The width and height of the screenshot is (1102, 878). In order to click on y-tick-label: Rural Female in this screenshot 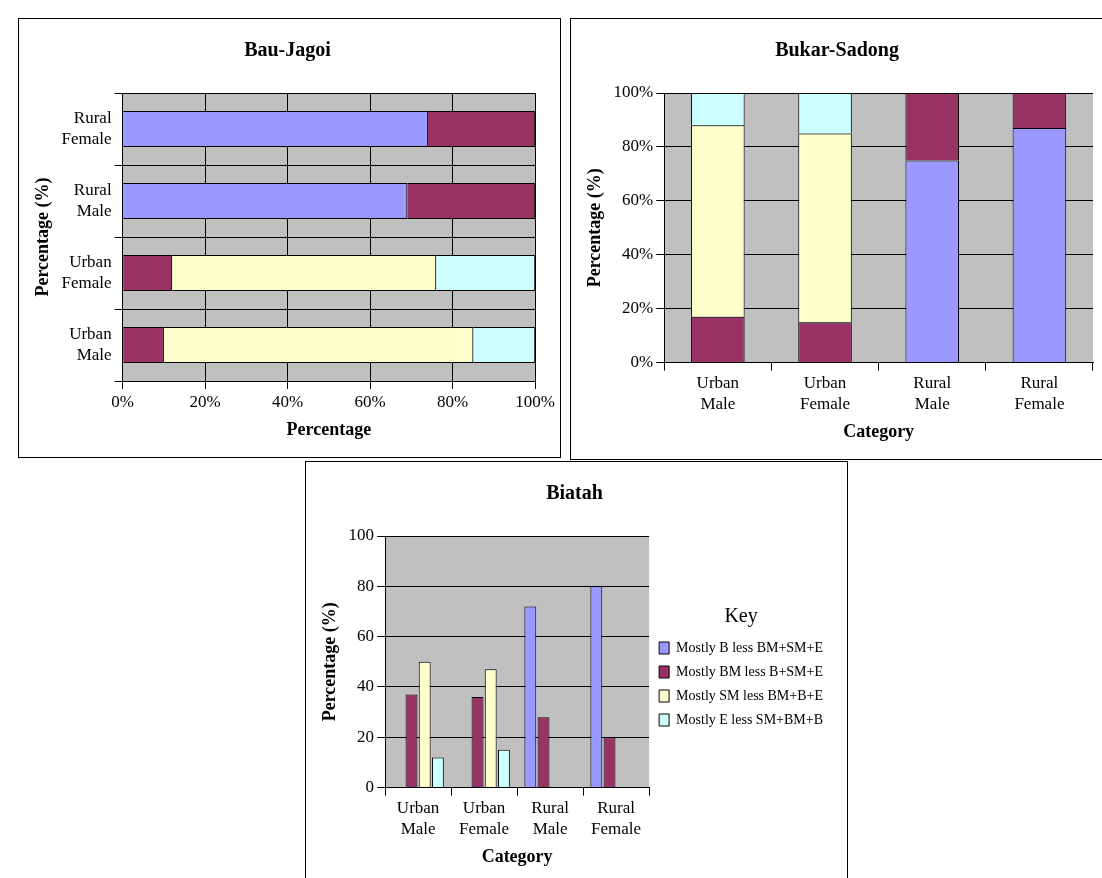, I will do `click(86, 128)`.